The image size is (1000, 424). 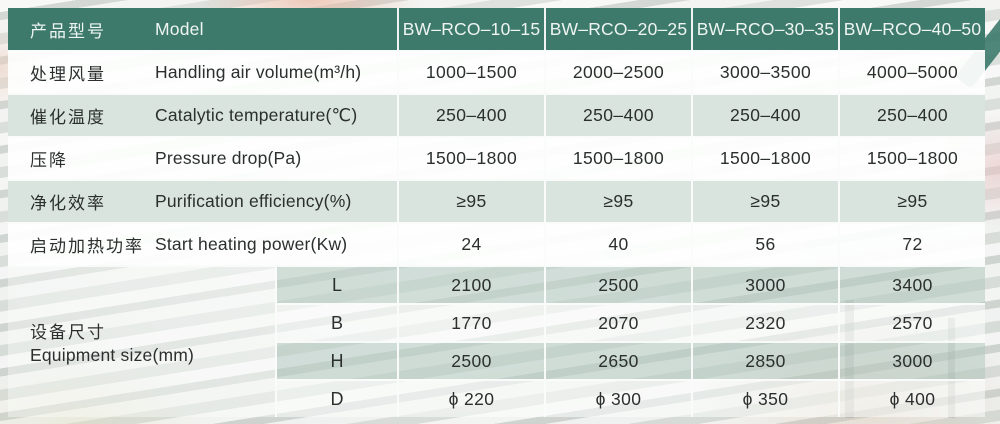 What do you see at coordinates (49, 160) in the screenshot?
I see `row-label-zh: 压降` at bounding box center [49, 160].